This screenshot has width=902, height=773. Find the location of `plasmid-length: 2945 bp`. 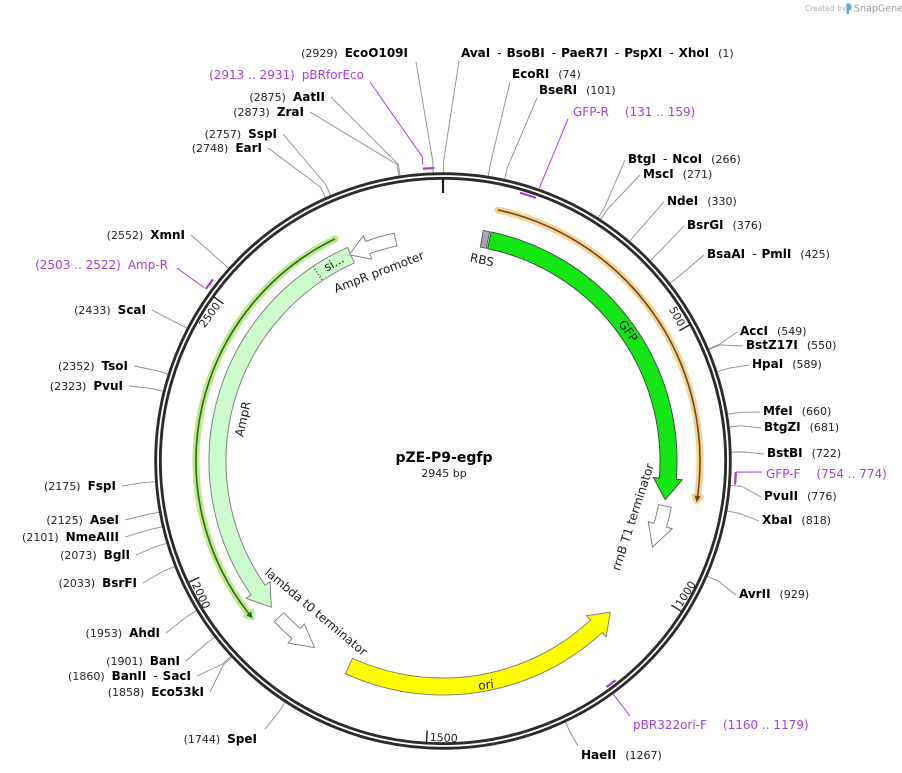

plasmid-length: 2945 bp is located at coordinates (443, 473).